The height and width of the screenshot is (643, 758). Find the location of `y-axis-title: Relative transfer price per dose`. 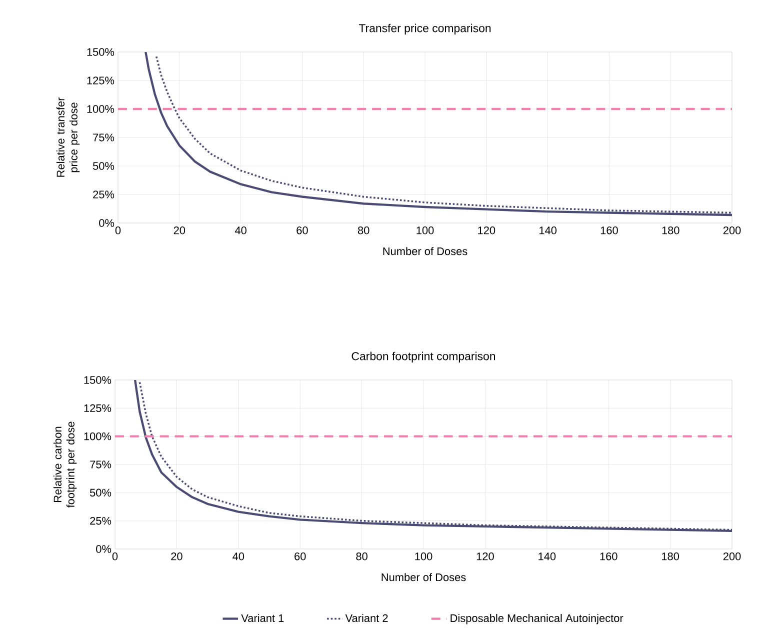

y-axis-title: Relative transfer price per dose is located at coordinates (68, 137).